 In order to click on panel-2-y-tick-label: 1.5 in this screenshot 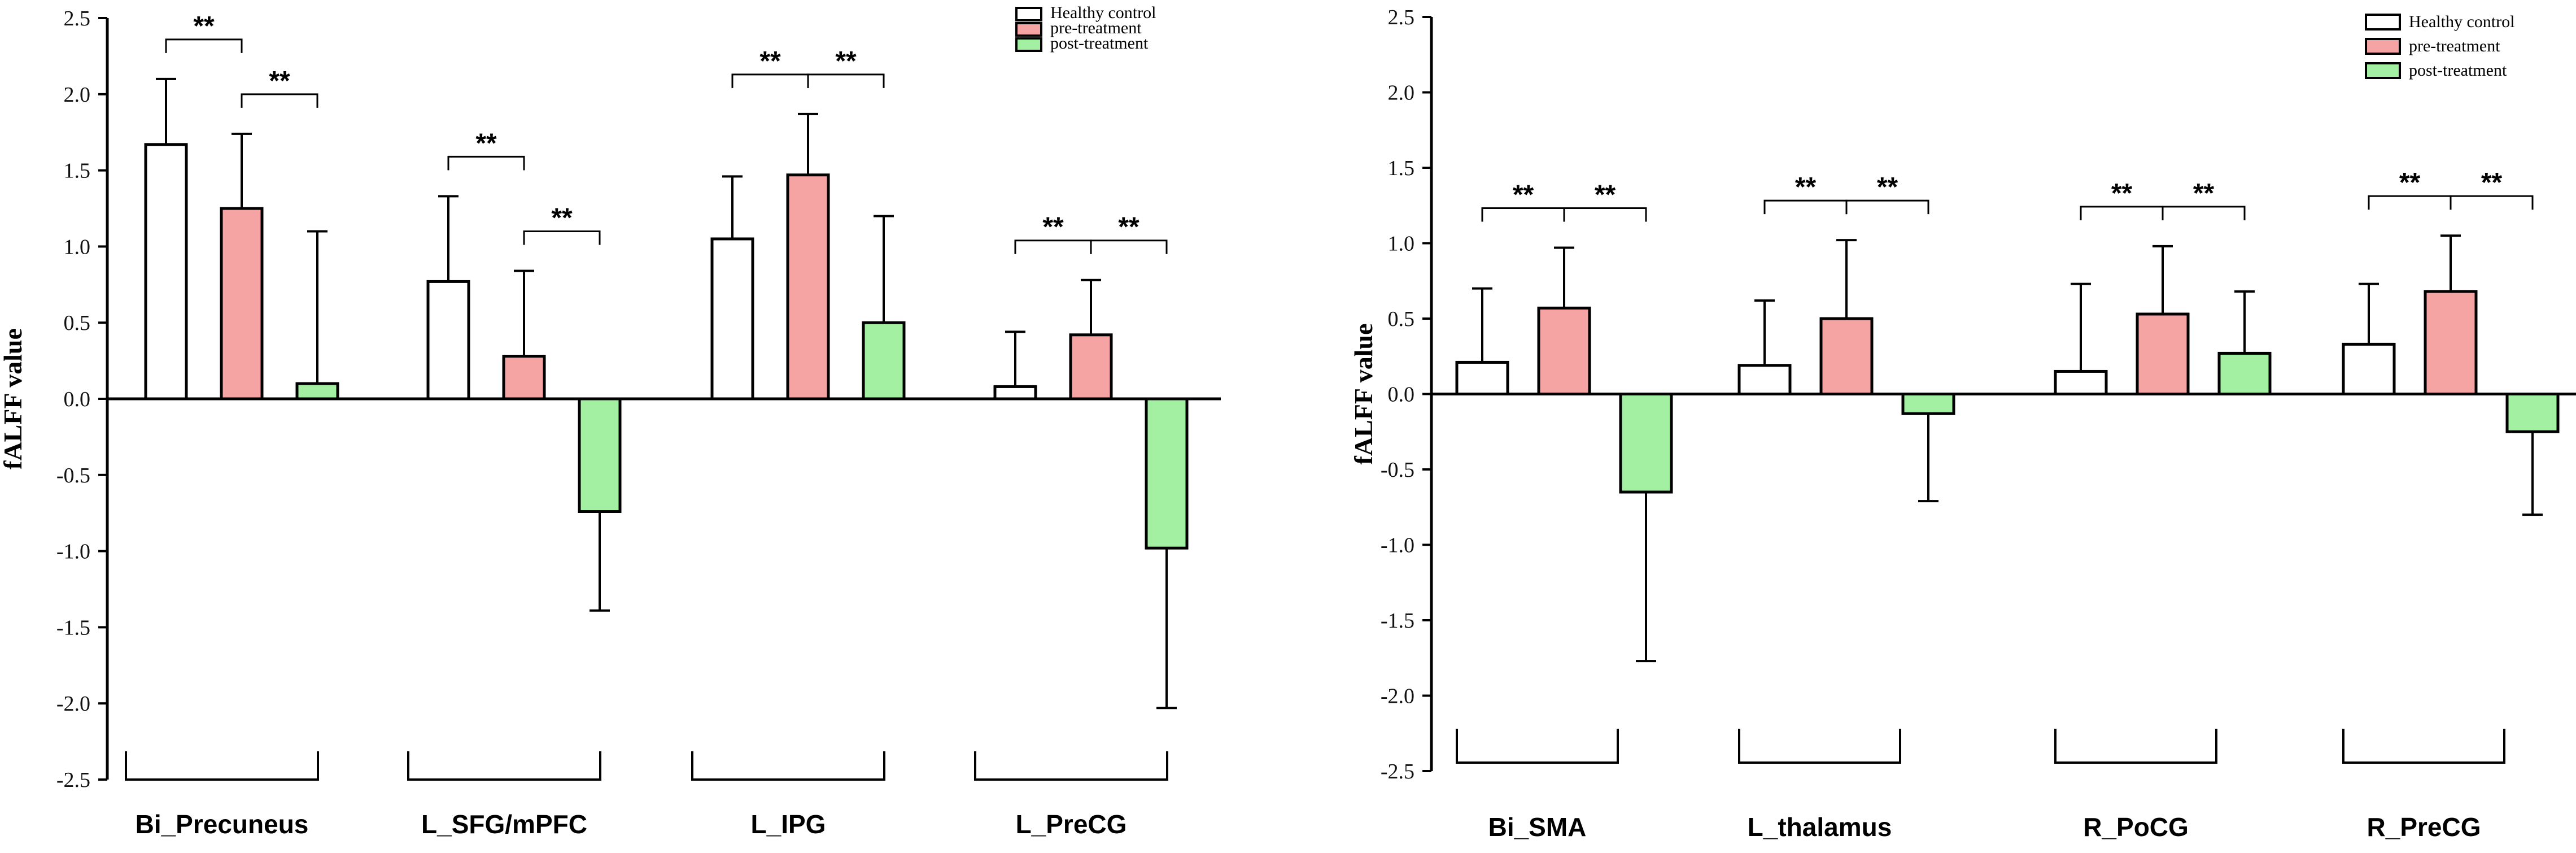, I will do `click(1401, 168)`.